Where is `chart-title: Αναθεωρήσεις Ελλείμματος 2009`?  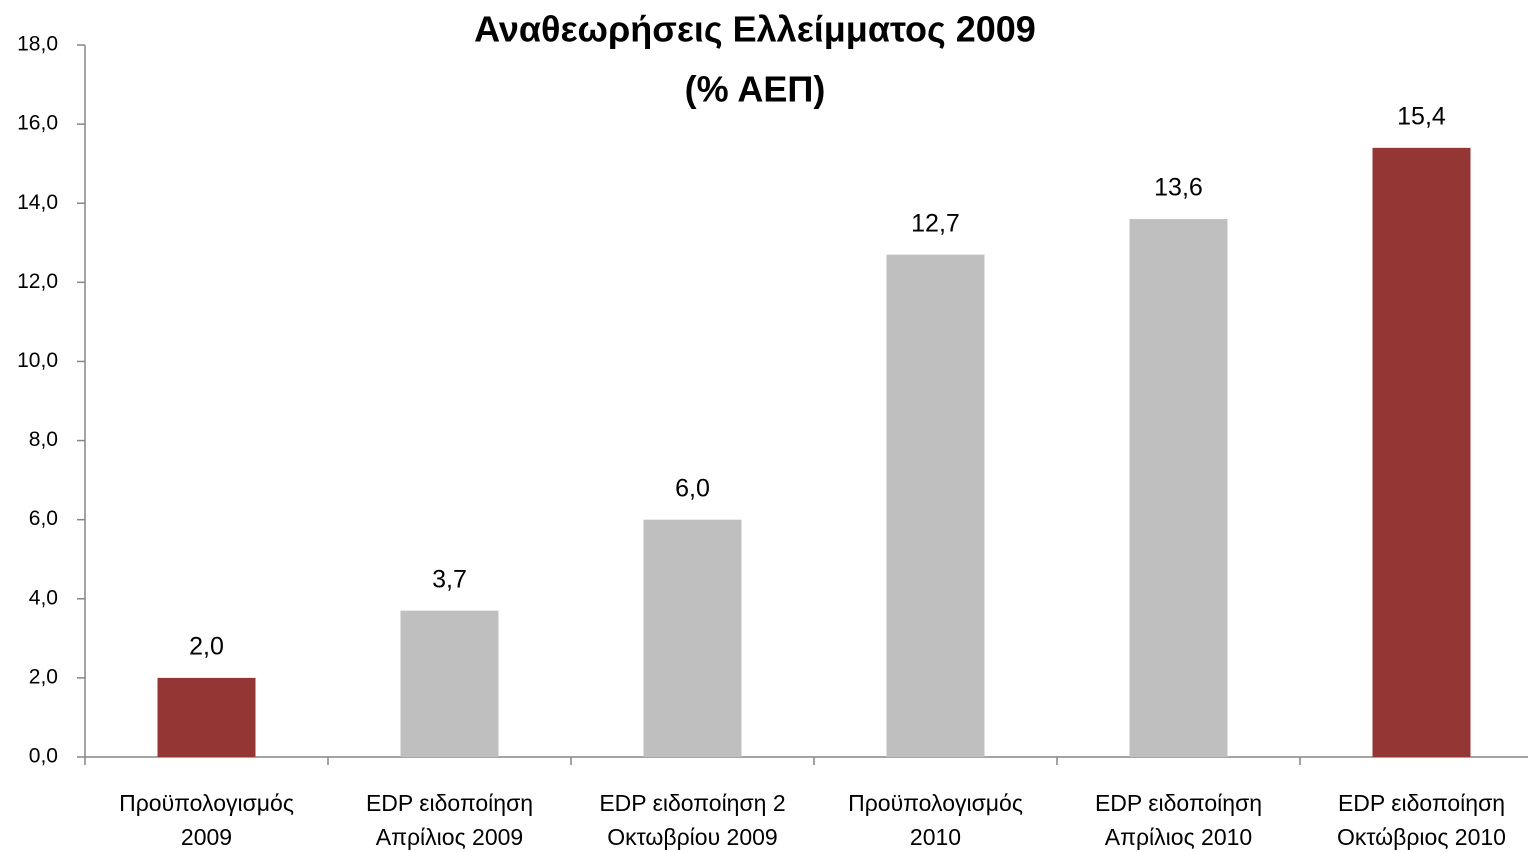 chart-title: Αναθεωρήσεις Ελλείμματος 2009 is located at coordinates (755, 29).